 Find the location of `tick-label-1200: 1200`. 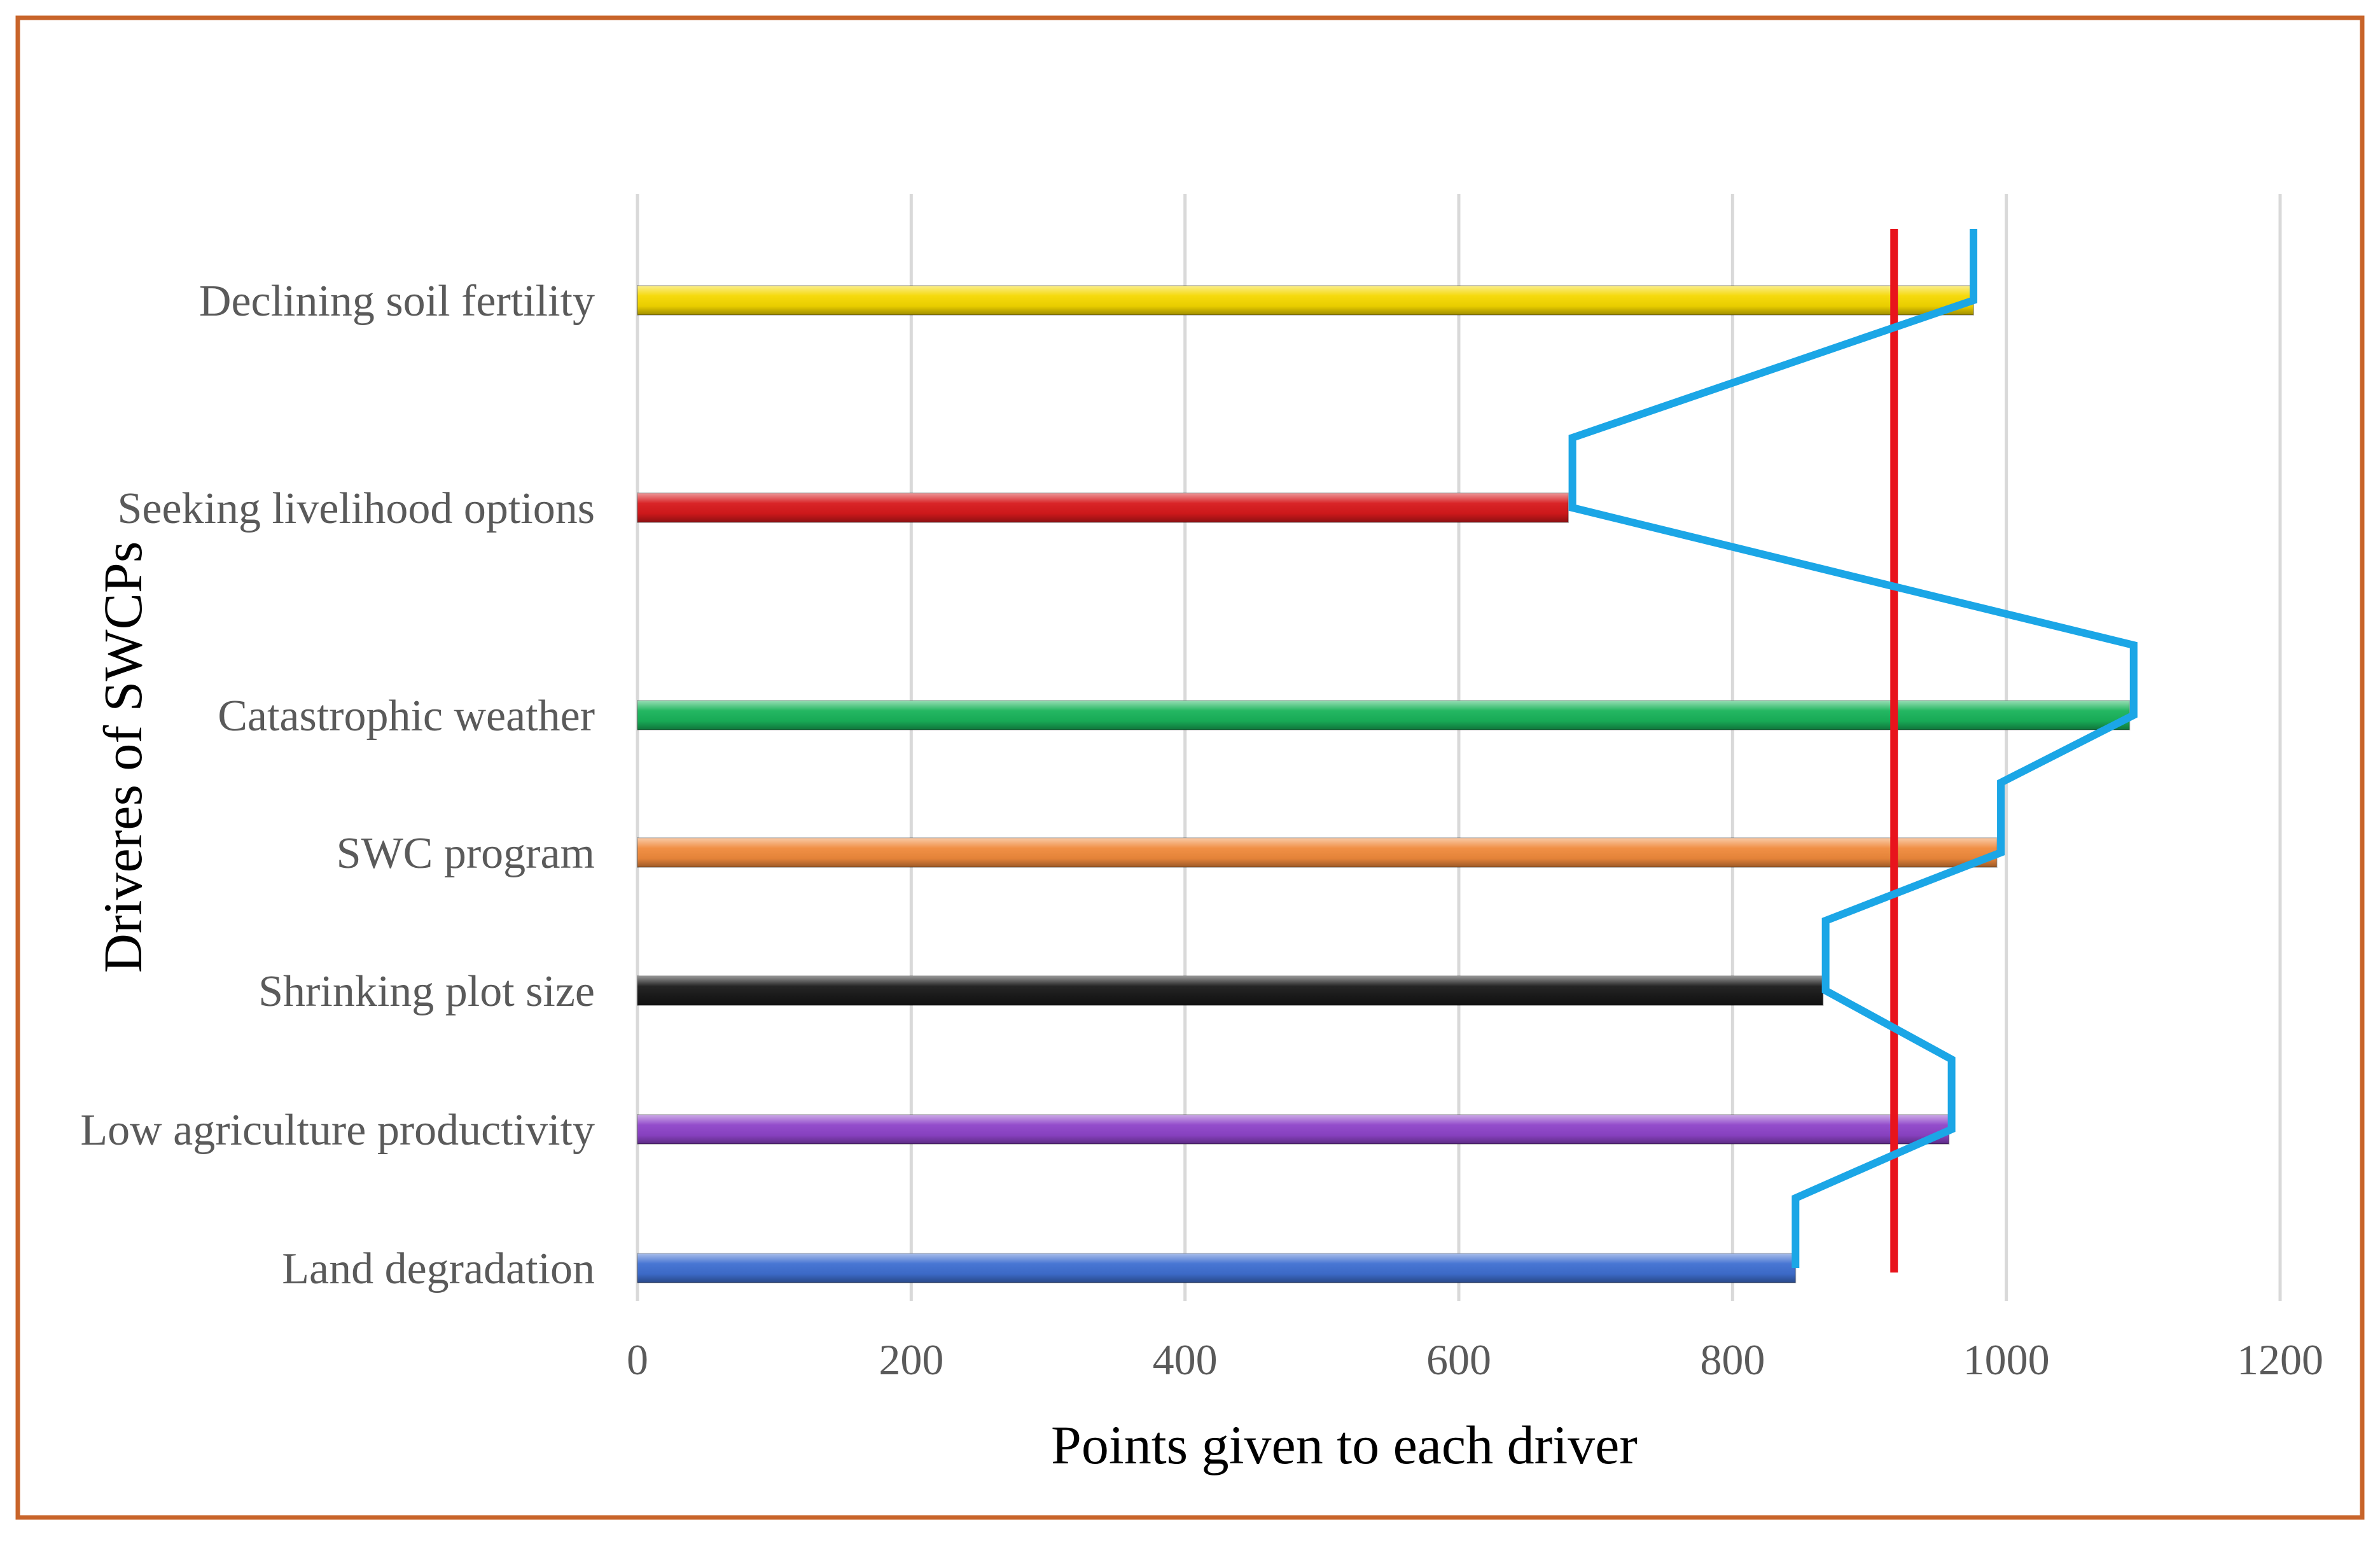

tick-label-1200: 1200 is located at coordinates (2280, 1359).